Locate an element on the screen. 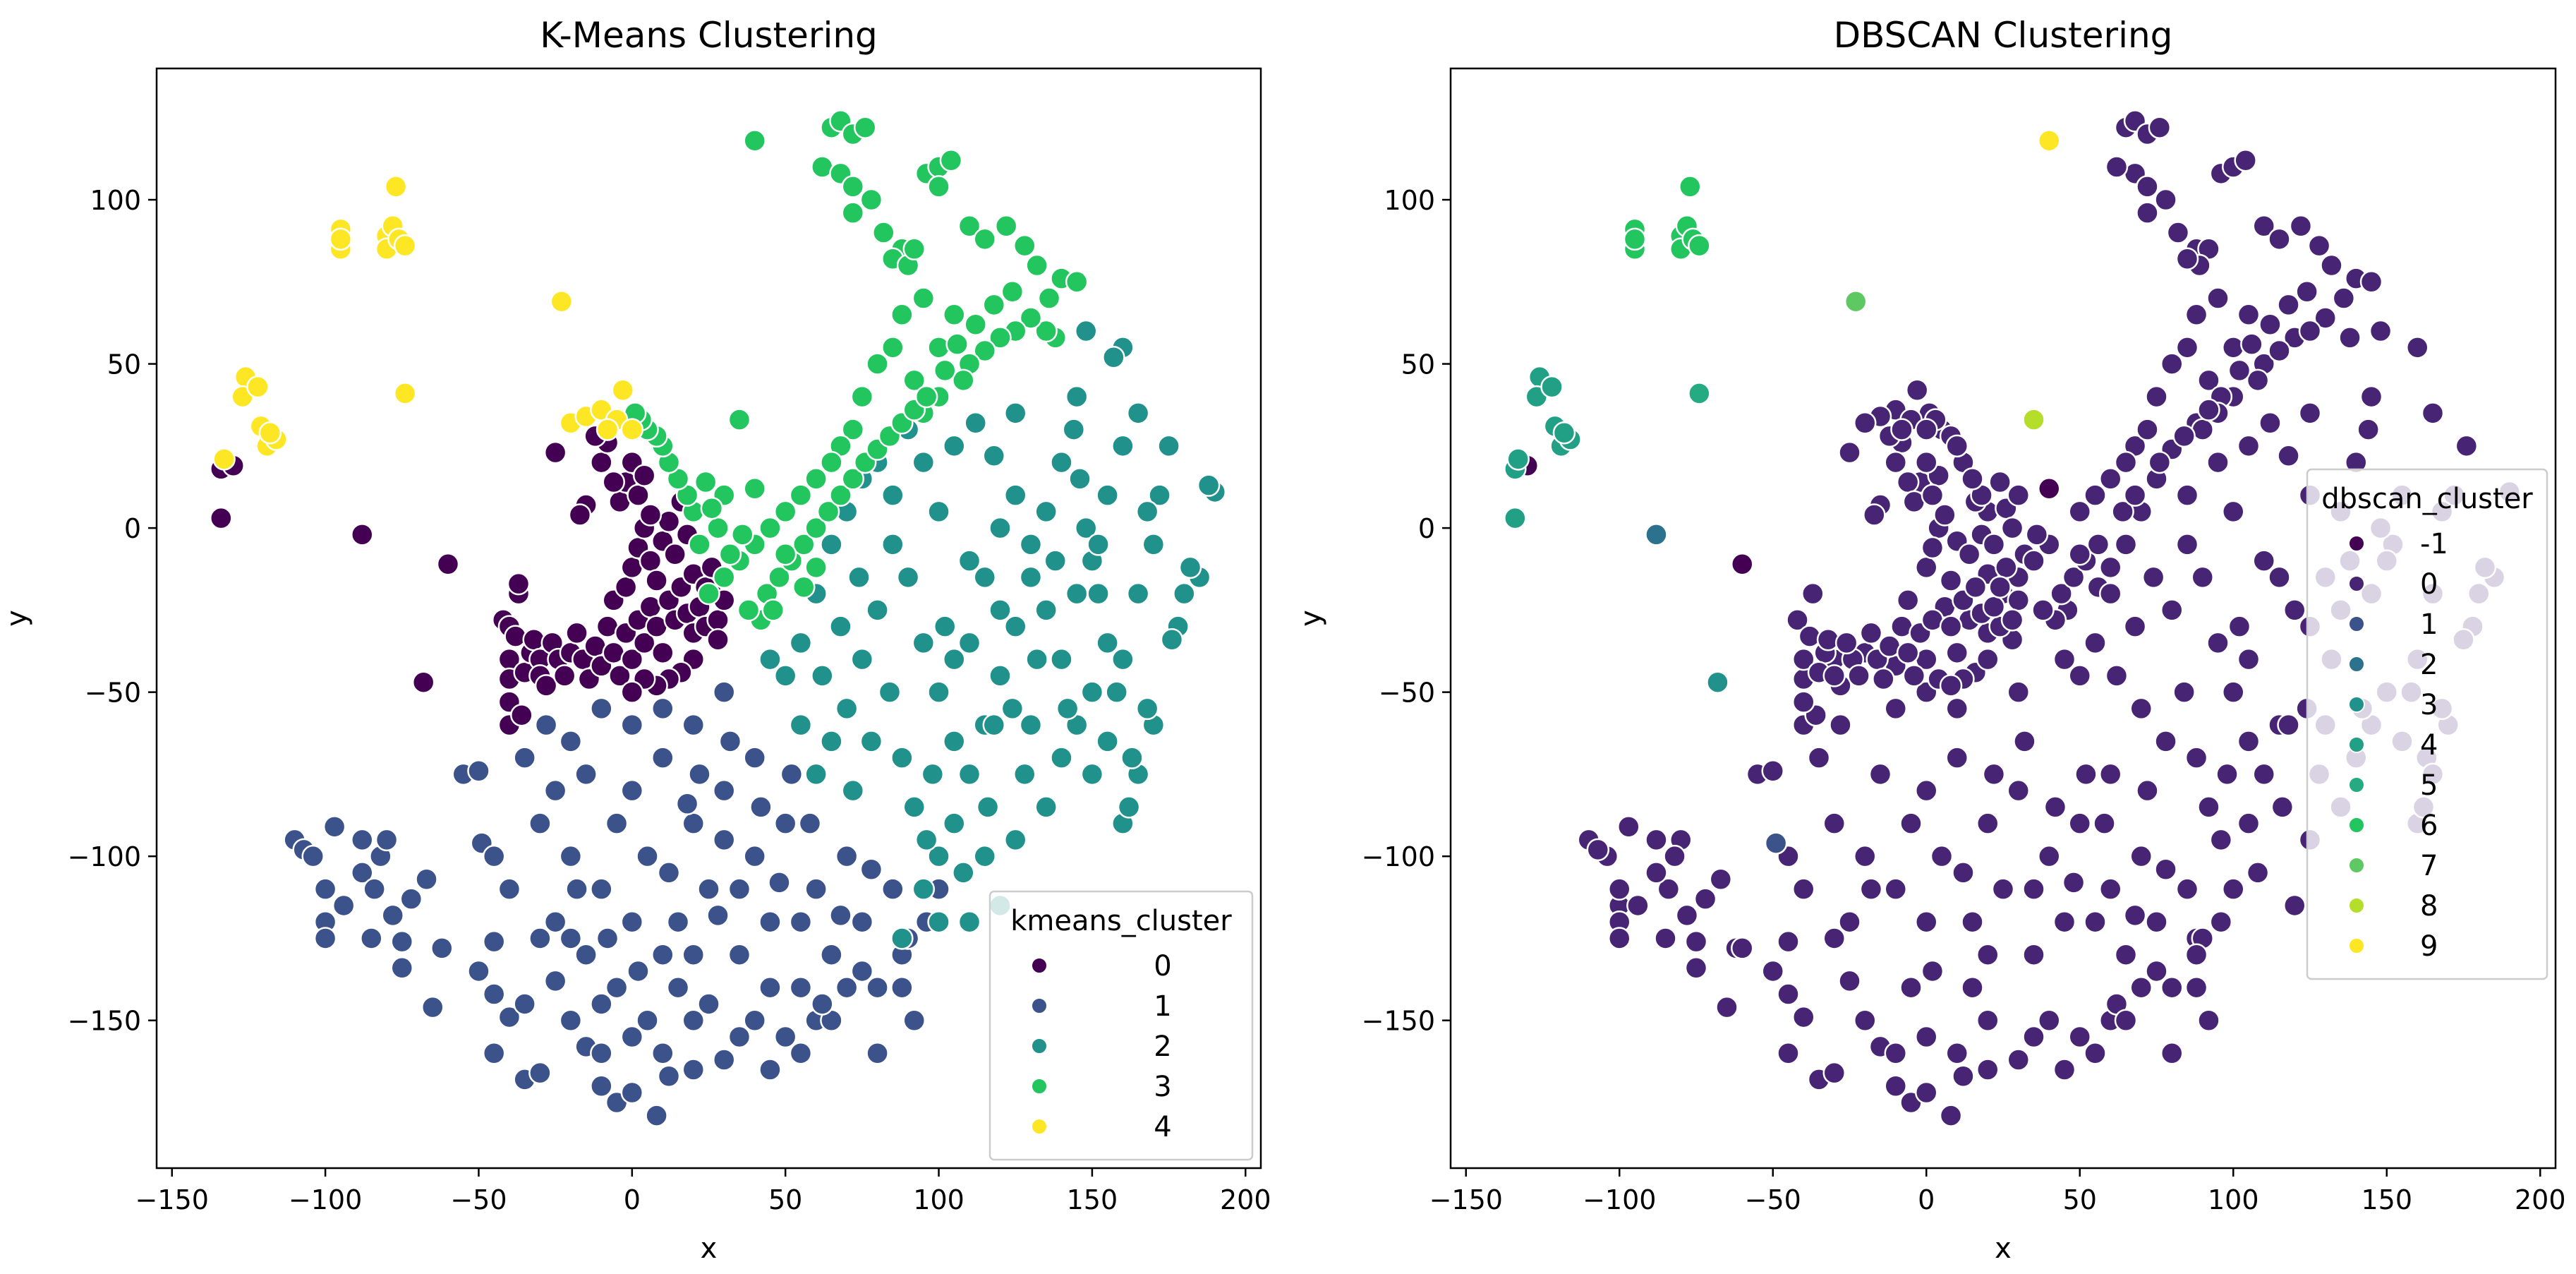  dbscan-chart-title: DBSCAN Clustering is located at coordinates (2004, 36).